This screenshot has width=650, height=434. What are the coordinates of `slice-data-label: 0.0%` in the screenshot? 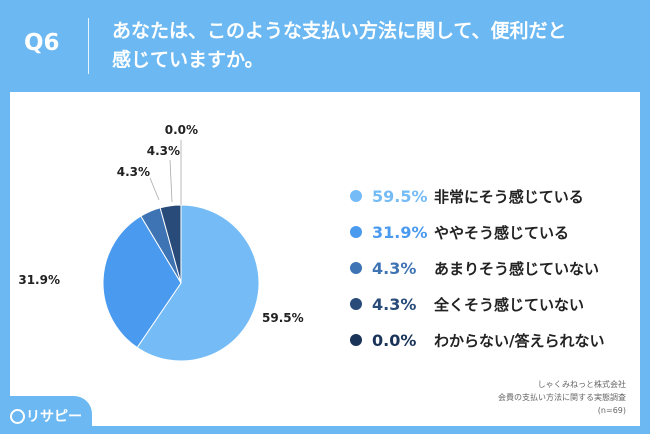 It's located at (181, 130).